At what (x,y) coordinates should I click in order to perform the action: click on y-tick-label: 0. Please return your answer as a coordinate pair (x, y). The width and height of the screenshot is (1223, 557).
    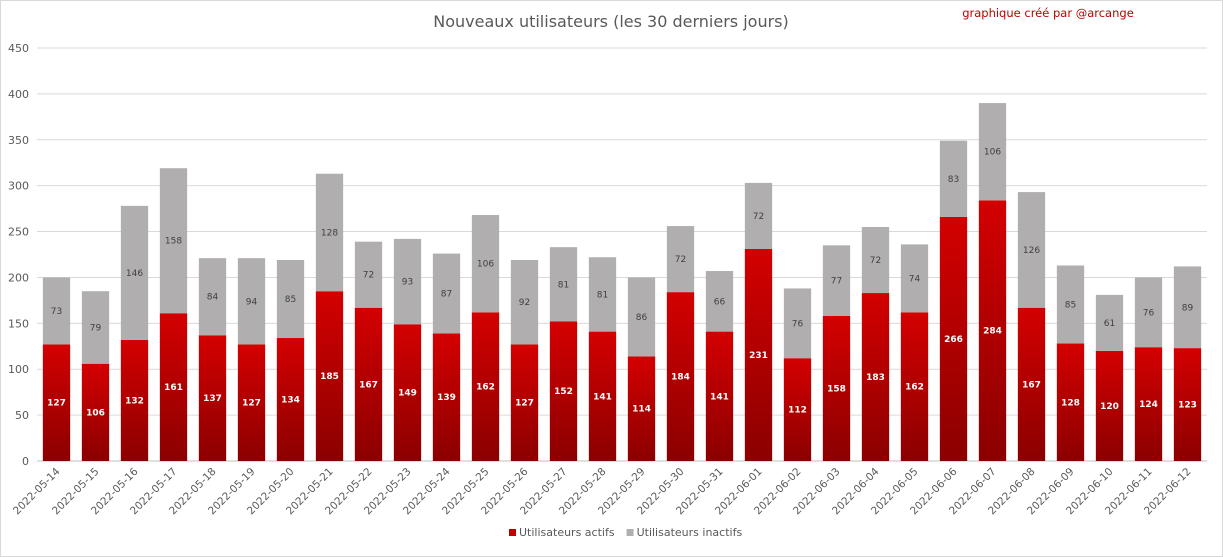
    Looking at the image, I should click on (25, 461).